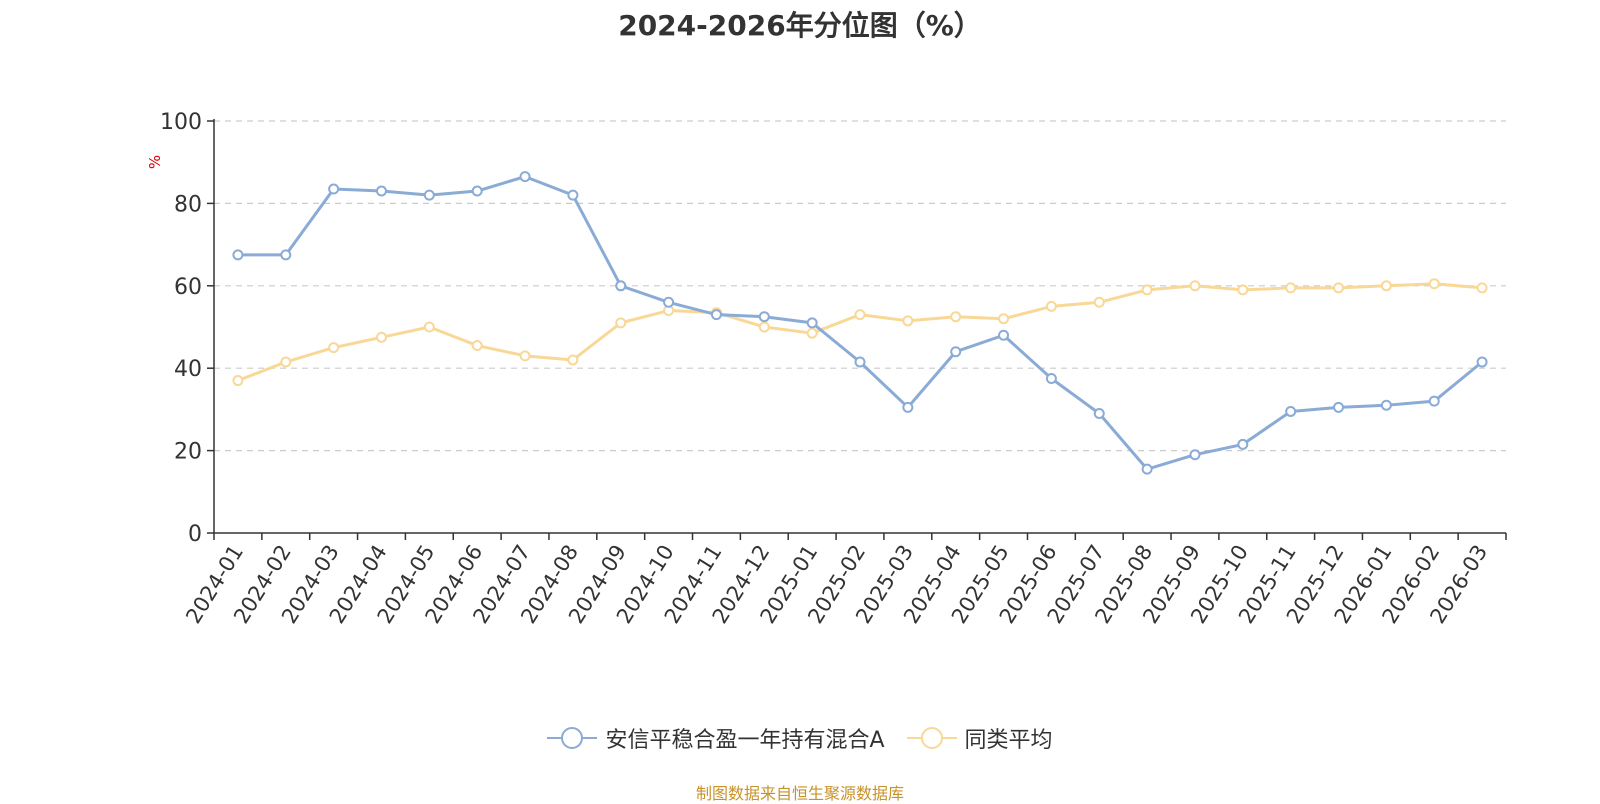  I want to click on y-tick-label: 0, so click(195, 534).